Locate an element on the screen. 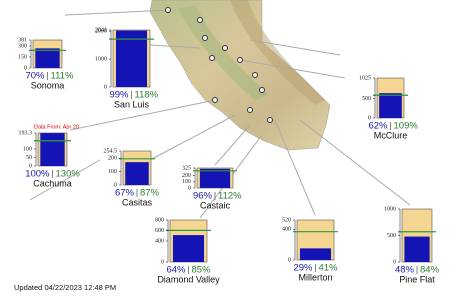  percent-of-average: 87% is located at coordinates (150, 193).